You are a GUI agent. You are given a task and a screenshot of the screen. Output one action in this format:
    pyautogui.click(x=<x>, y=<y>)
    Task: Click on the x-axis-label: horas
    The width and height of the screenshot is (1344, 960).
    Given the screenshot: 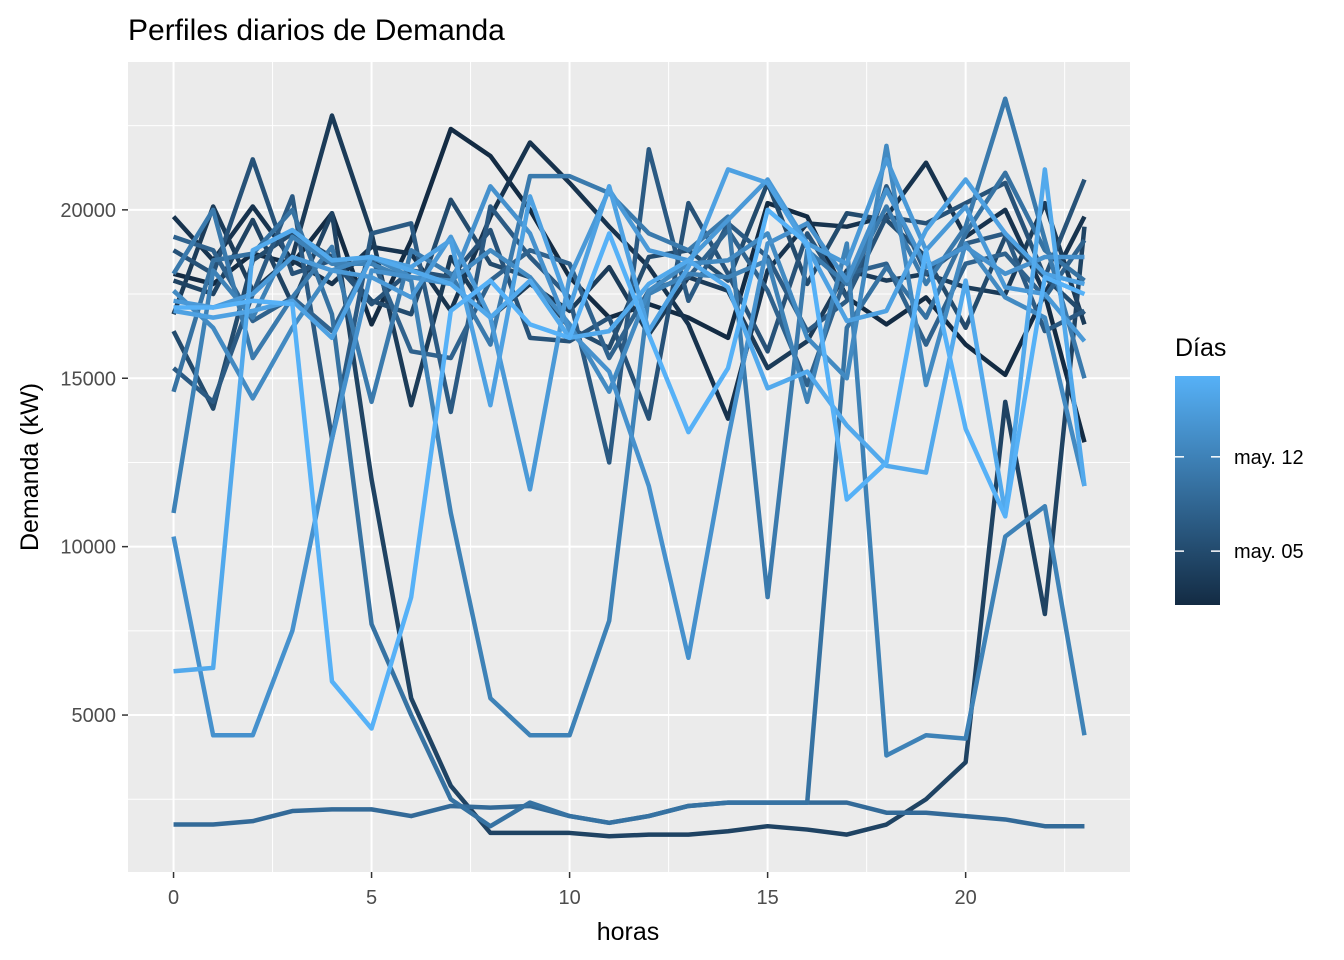 What is the action you would take?
    pyautogui.click(x=628, y=932)
    